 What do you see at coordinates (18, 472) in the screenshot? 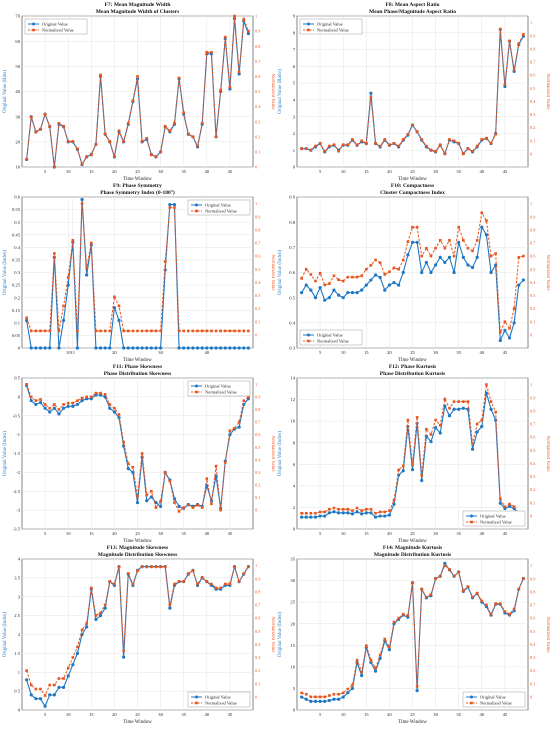
I see `y-tick-label: -2` at bounding box center [18, 472].